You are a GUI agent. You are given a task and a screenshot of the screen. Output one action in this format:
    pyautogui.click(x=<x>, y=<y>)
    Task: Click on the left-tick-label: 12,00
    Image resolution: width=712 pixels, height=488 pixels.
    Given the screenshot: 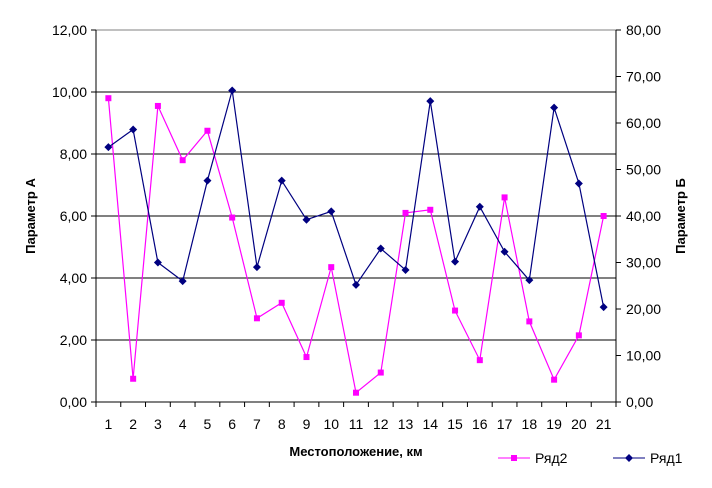 What is the action you would take?
    pyautogui.click(x=69, y=30)
    